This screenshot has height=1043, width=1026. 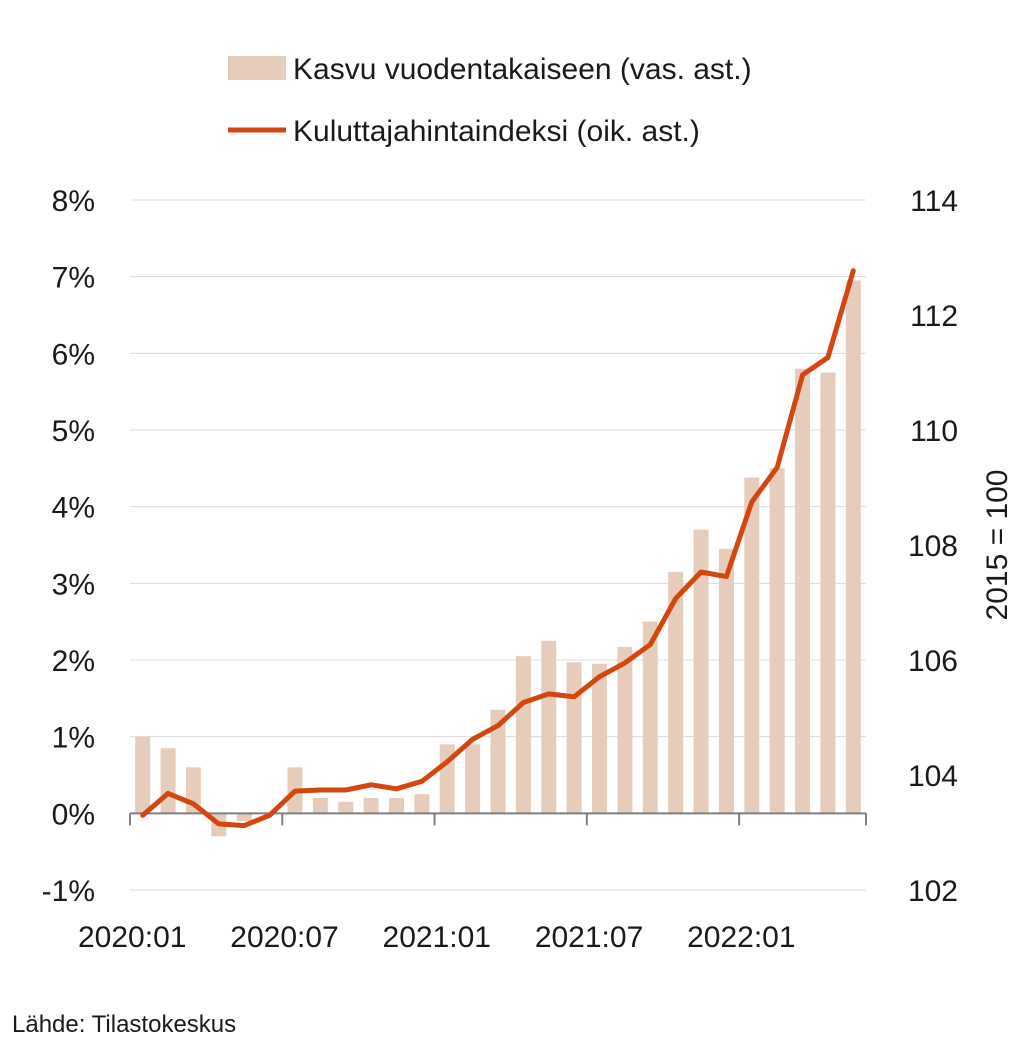 I want to click on right-tick-label: 104, so click(x=933, y=776).